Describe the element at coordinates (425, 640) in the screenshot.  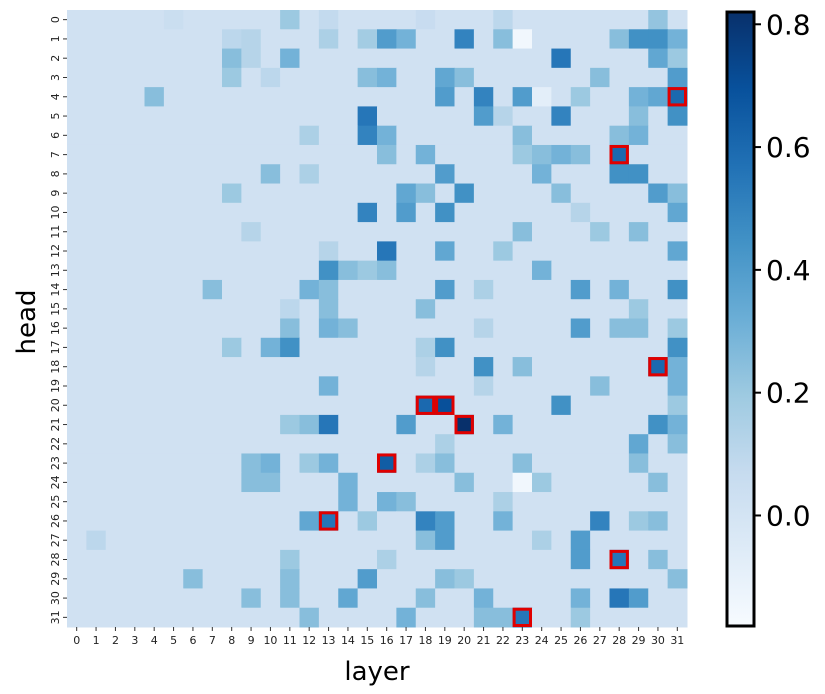
I see `x-tick-label: 18` at that location.